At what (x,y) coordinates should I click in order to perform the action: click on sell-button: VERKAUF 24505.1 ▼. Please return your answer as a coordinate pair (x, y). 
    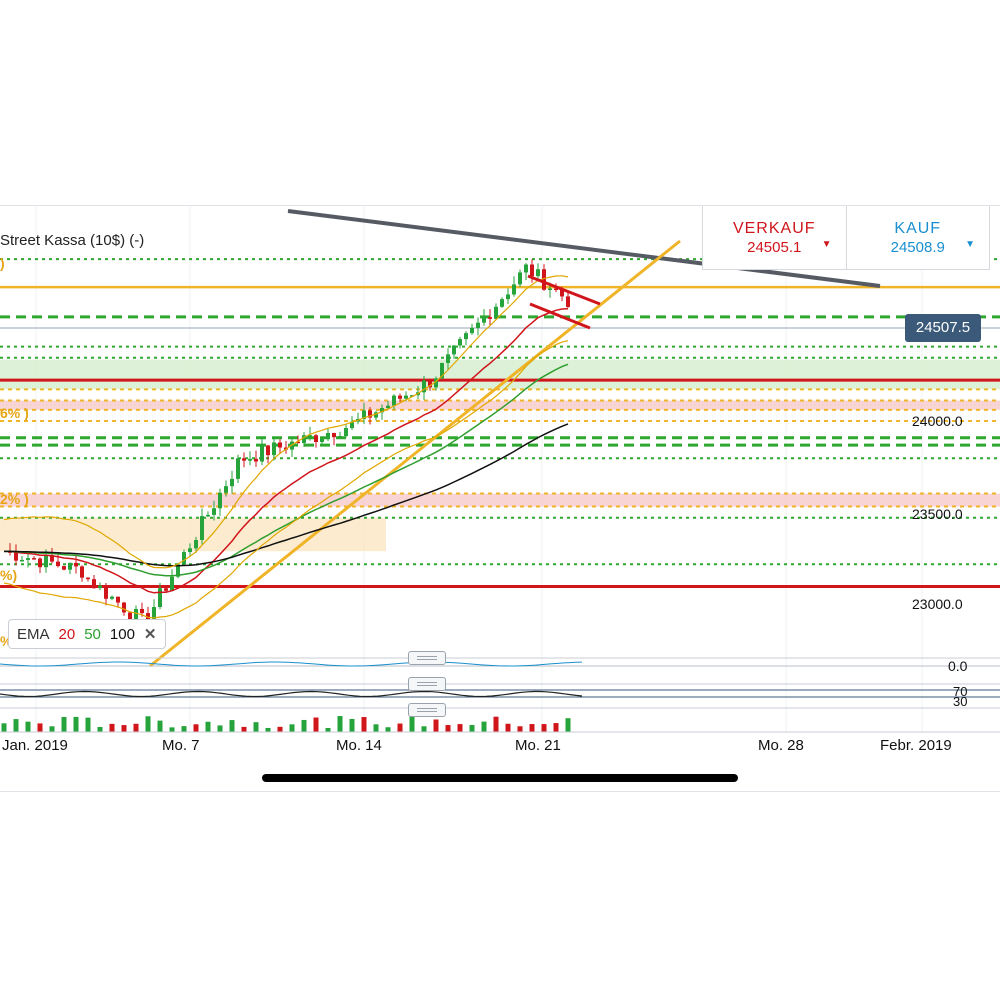
    Looking at the image, I should click on (774, 237).